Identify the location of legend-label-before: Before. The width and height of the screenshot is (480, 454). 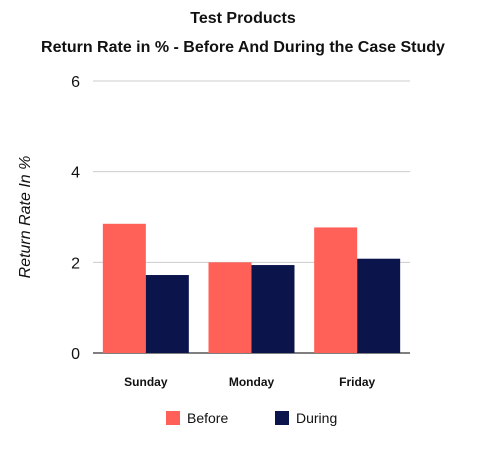
(207, 418).